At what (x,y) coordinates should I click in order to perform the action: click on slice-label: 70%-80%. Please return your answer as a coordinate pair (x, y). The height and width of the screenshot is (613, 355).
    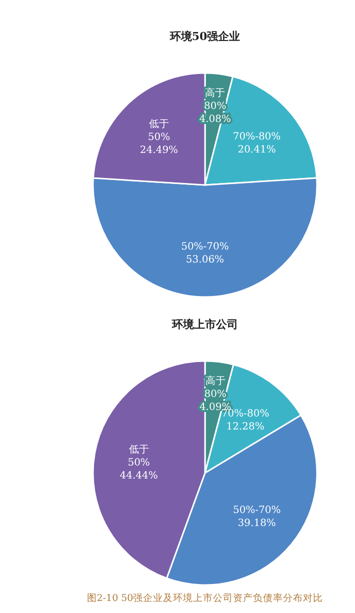
    Looking at the image, I should click on (256, 137).